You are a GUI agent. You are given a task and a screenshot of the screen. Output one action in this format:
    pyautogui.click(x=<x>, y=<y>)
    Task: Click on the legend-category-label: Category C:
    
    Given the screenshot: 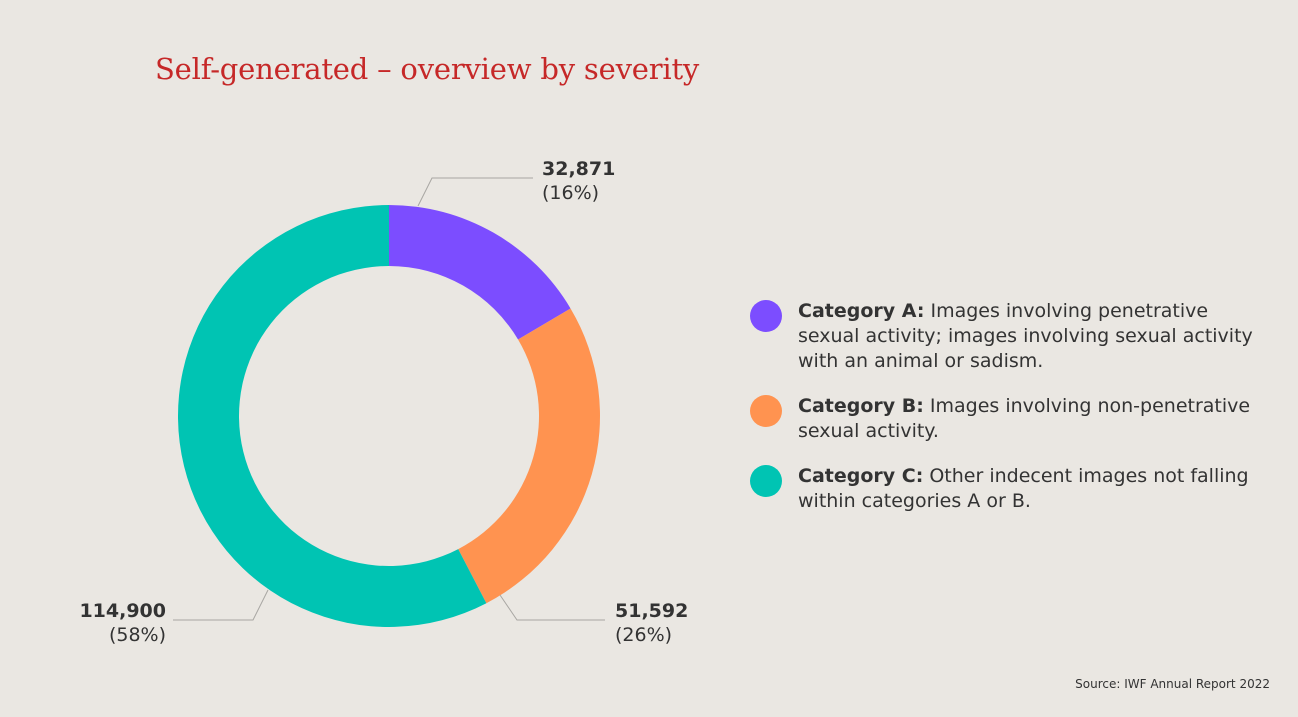 What is the action you would take?
    pyautogui.click(x=861, y=476)
    